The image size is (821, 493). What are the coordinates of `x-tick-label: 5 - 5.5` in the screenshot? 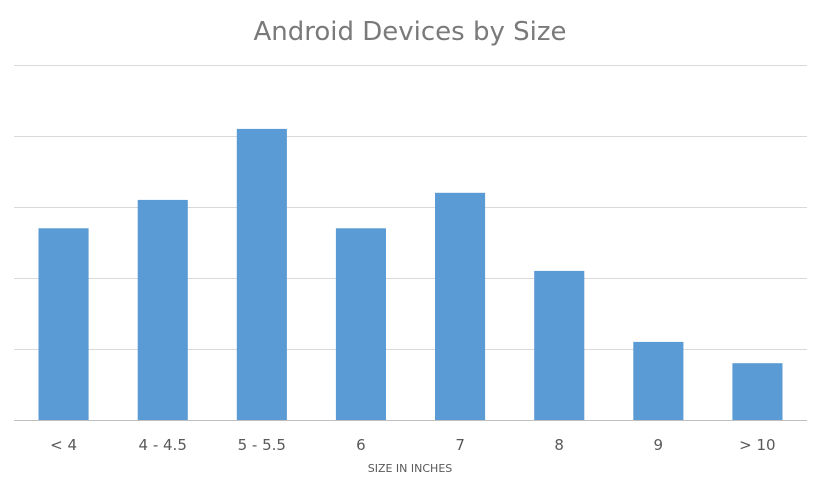 It's located at (262, 445).